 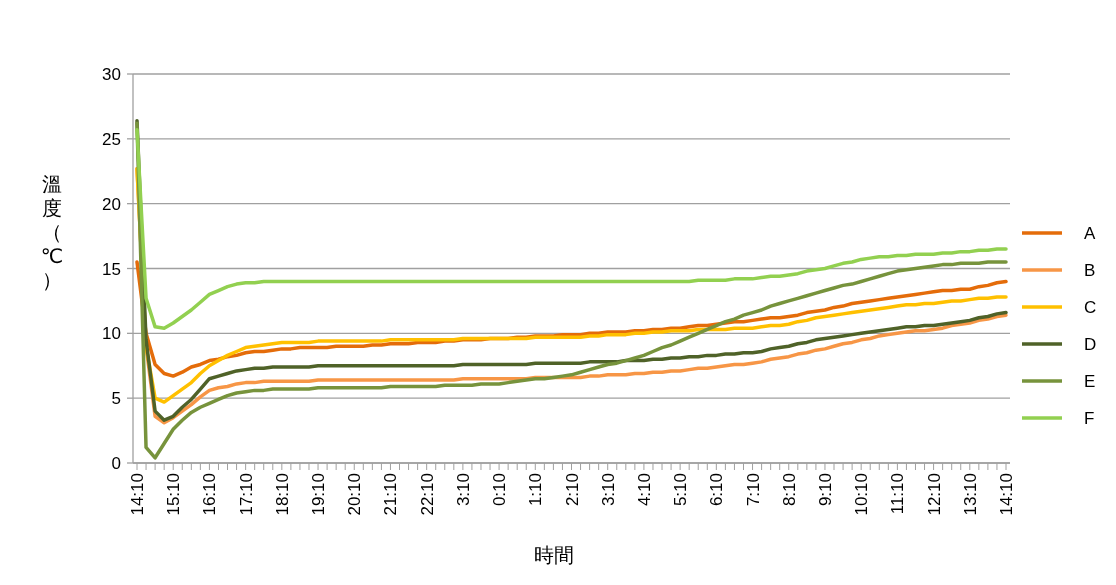 I want to click on x-tick-label: 21:10, so click(x=391, y=494).